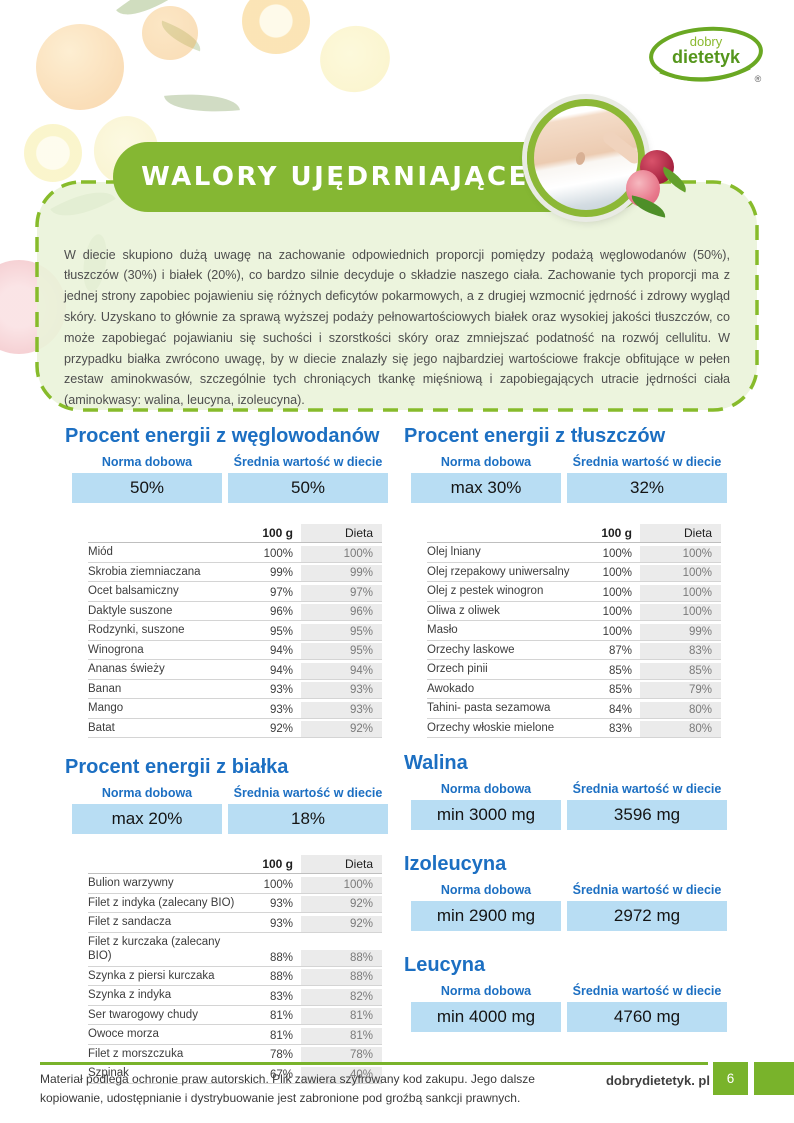 Image resolution: width=794 pixels, height=1123 pixels. Describe the element at coordinates (774, 1078) in the screenshot. I see `footer-accent-box` at that location.